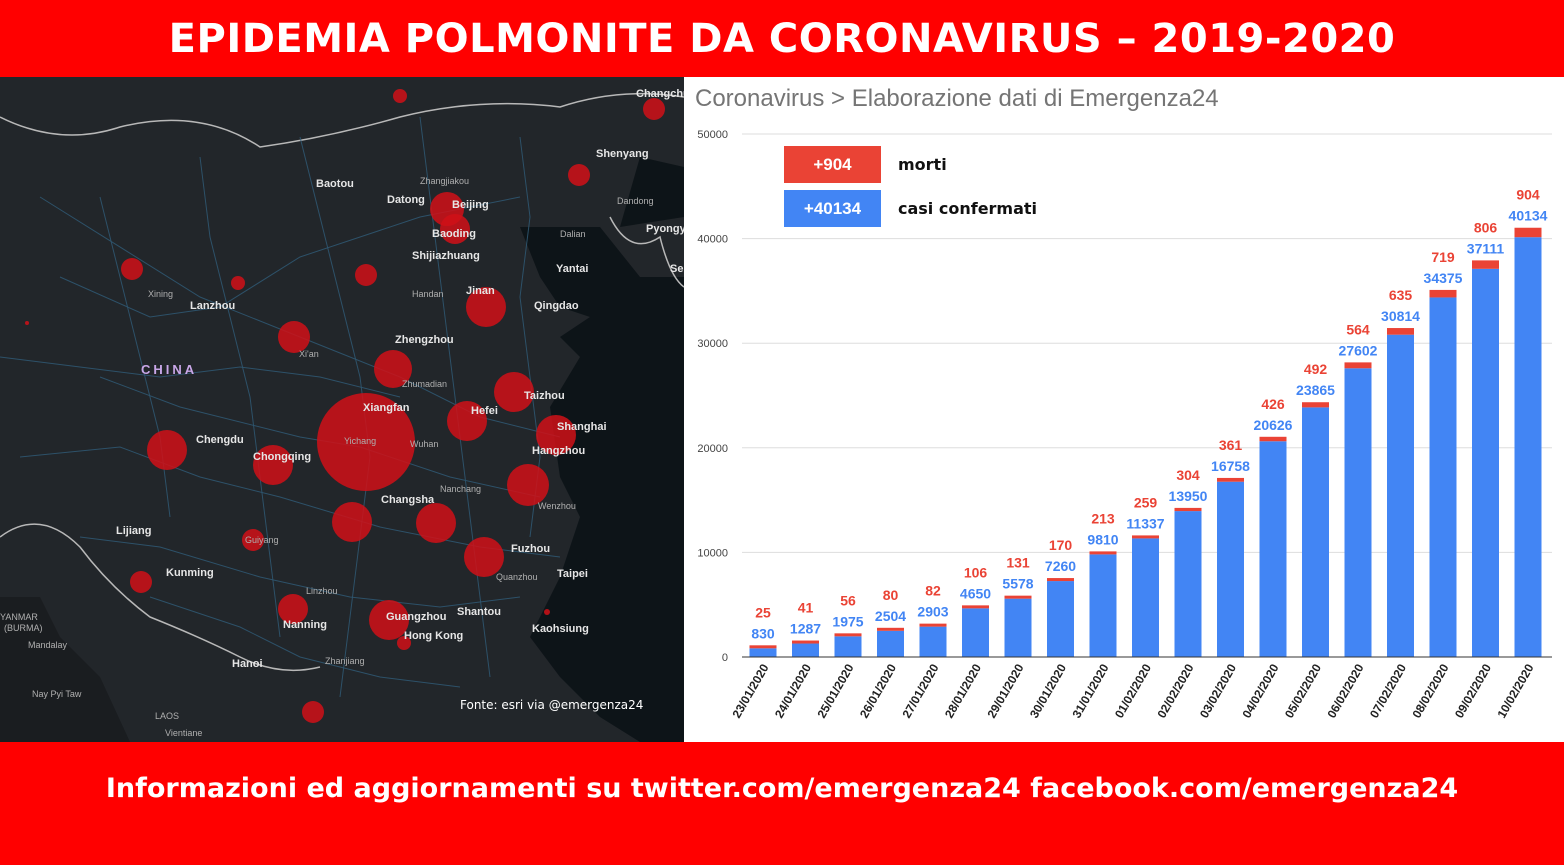  Describe the element at coordinates (890, 616) in the screenshot. I see `data-label-casi: 2504` at that location.